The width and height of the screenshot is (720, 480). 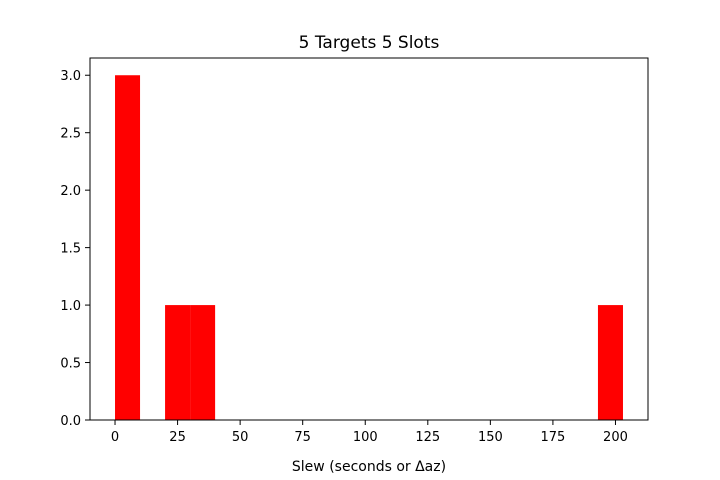 What do you see at coordinates (369, 43) in the screenshot?
I see `chart-title: 5 Targets 5 Slots` at bounding box center [369, 43].